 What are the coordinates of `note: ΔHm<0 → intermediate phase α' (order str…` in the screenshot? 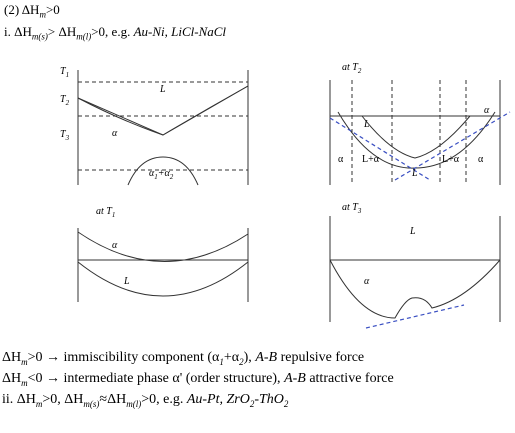 It's located at (198, 379).